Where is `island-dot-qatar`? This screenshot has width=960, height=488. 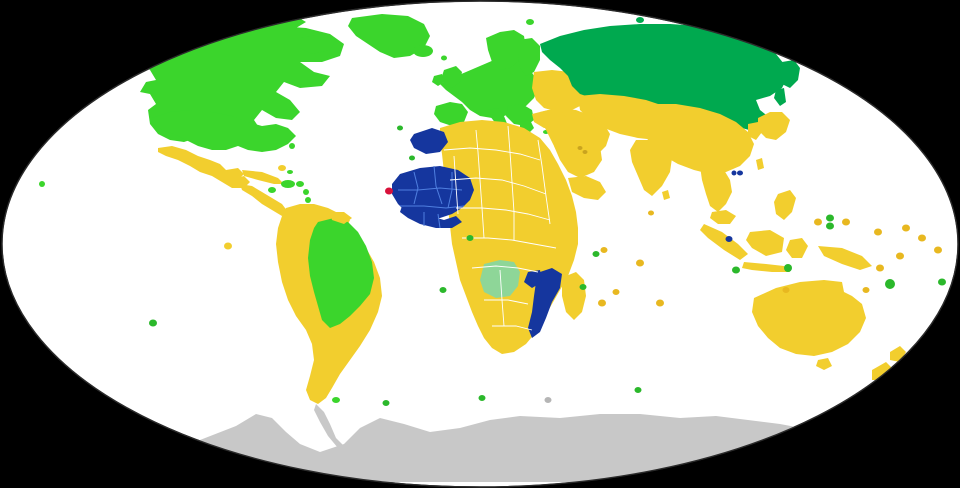 island-dot-qatar is located at coordinates (585, 152).